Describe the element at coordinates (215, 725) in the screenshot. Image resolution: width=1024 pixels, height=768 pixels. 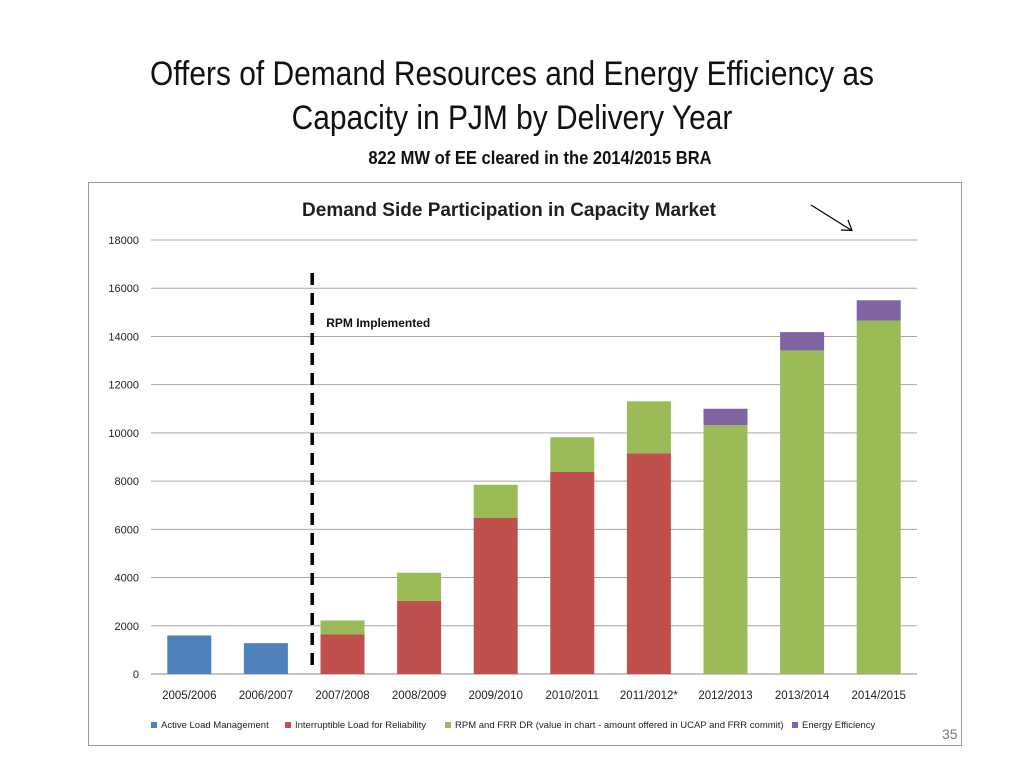
I see `legend-label: Active Load Management` at that location.